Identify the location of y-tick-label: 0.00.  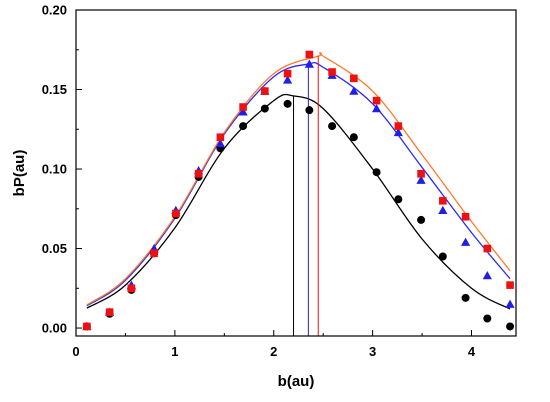
(54, 328).